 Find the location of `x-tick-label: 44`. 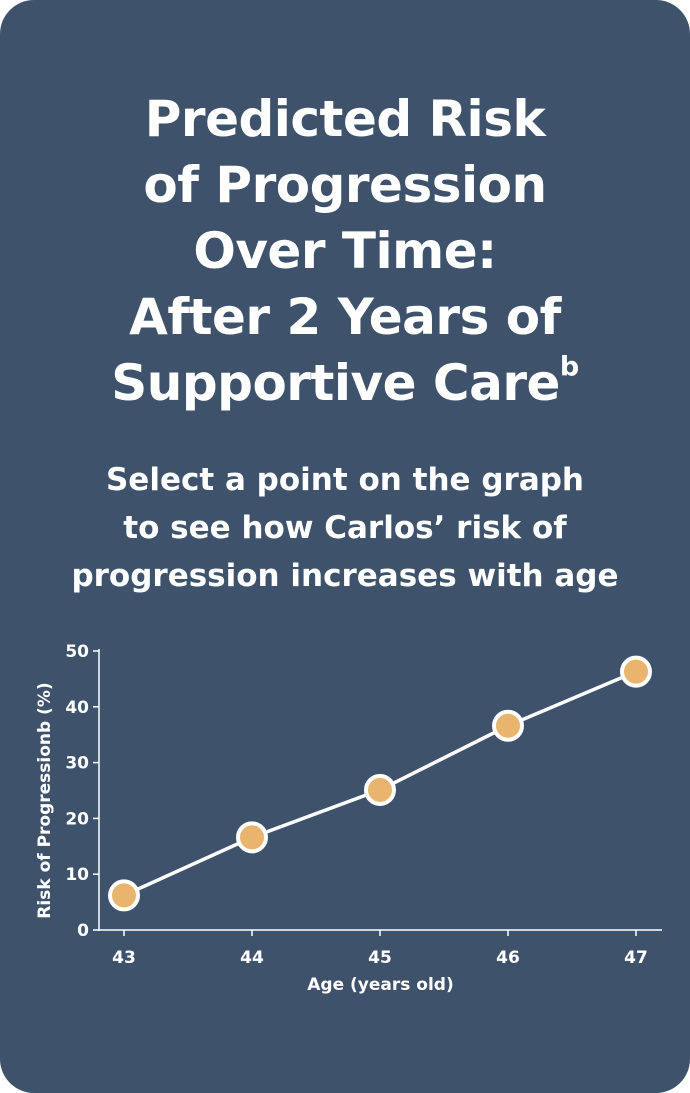

x-tick-label: 44 is located at coordinates (252, 958).